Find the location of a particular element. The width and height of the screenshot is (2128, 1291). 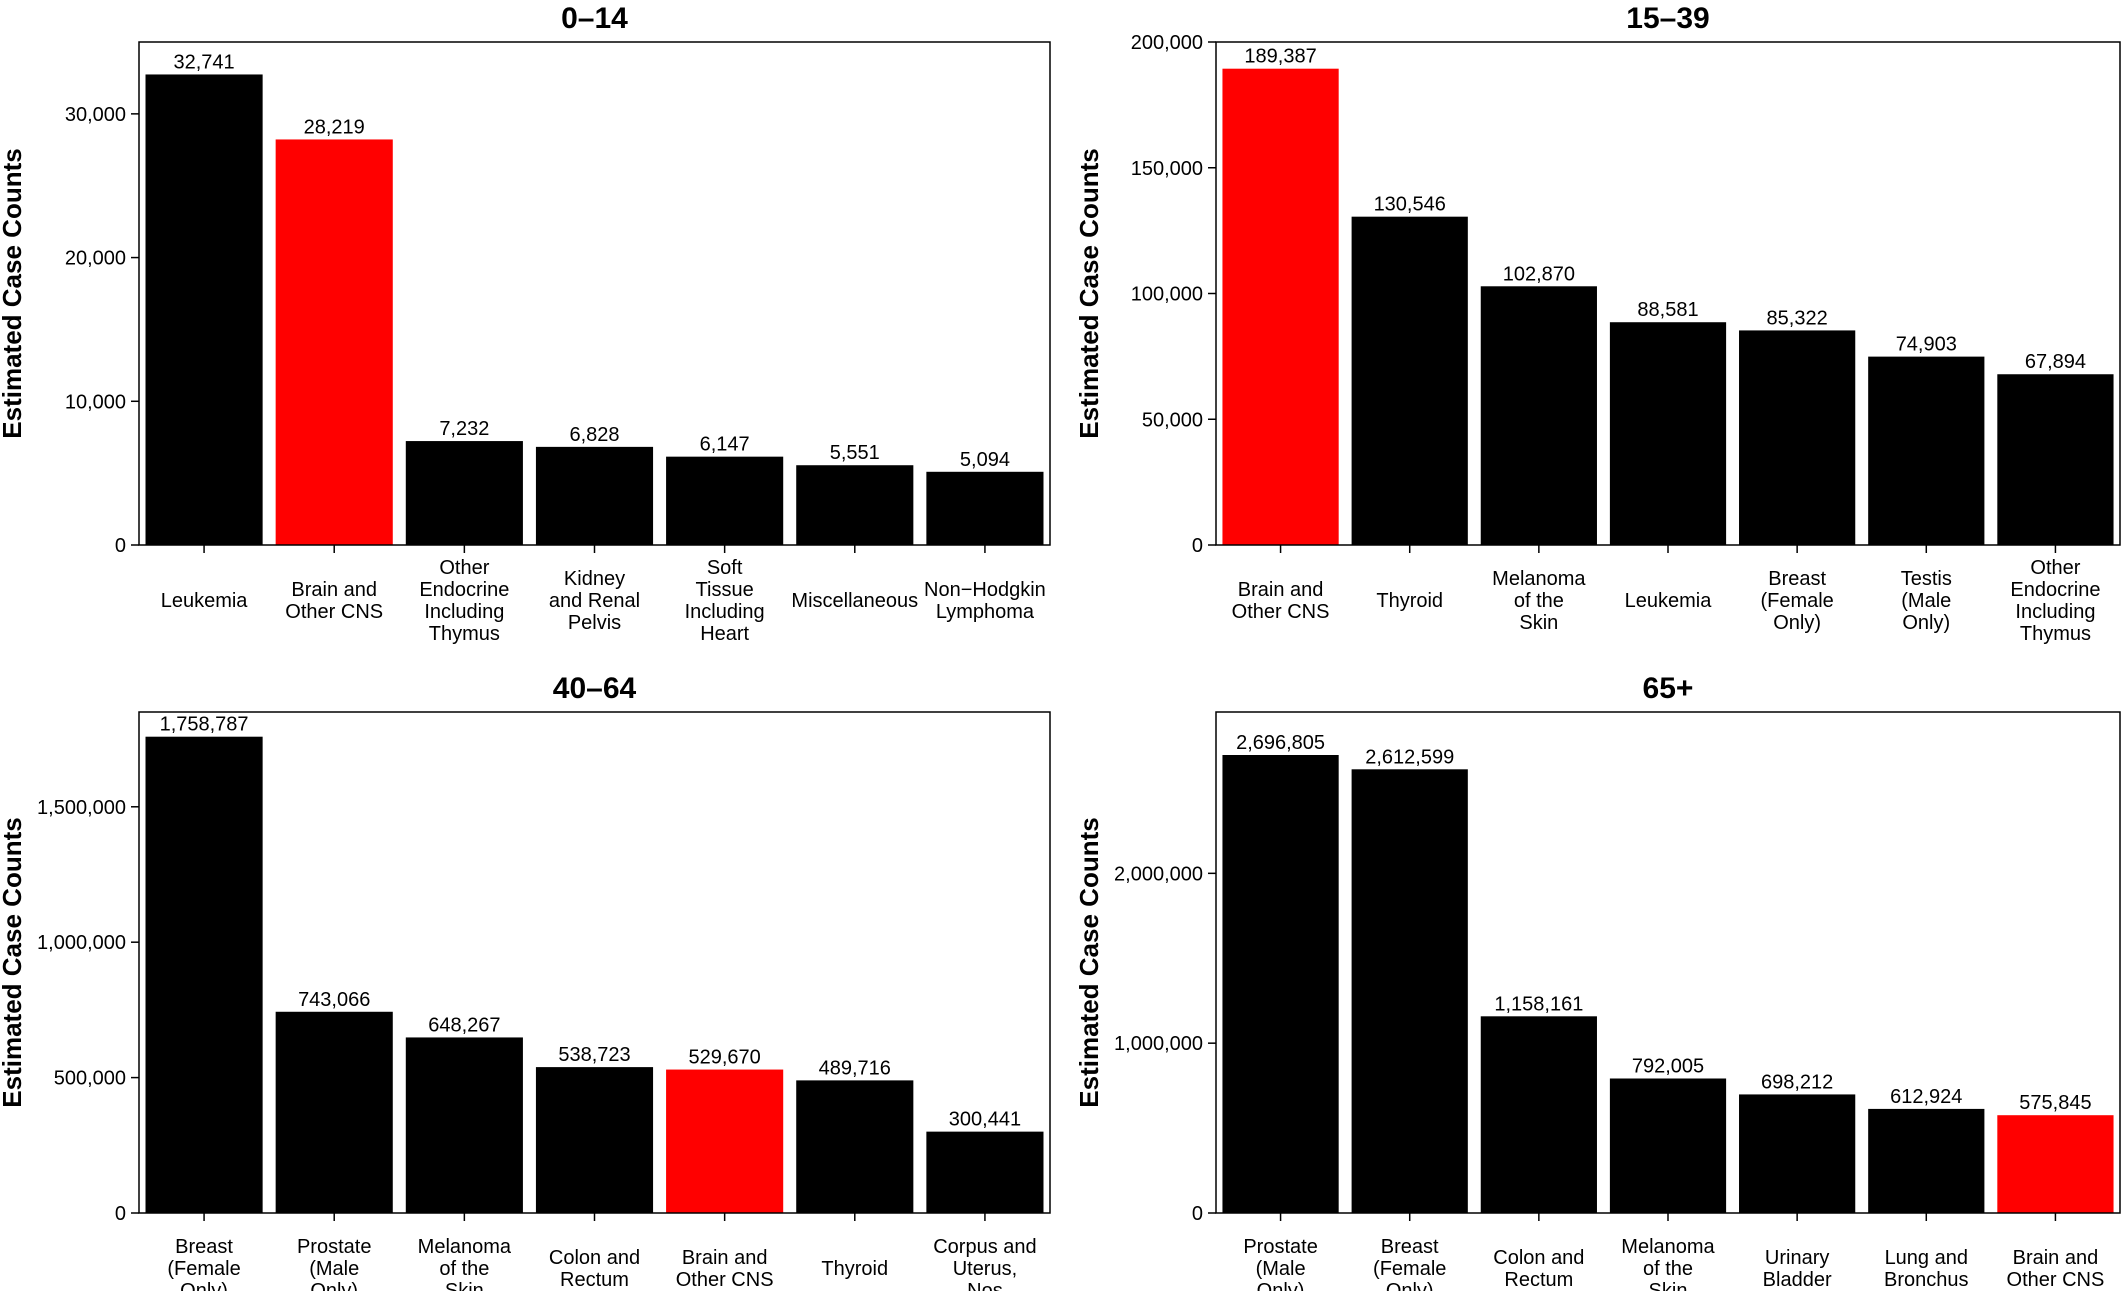

category-label-2-1: Prostate (Male Only) is located at coordinates (334, 1263).